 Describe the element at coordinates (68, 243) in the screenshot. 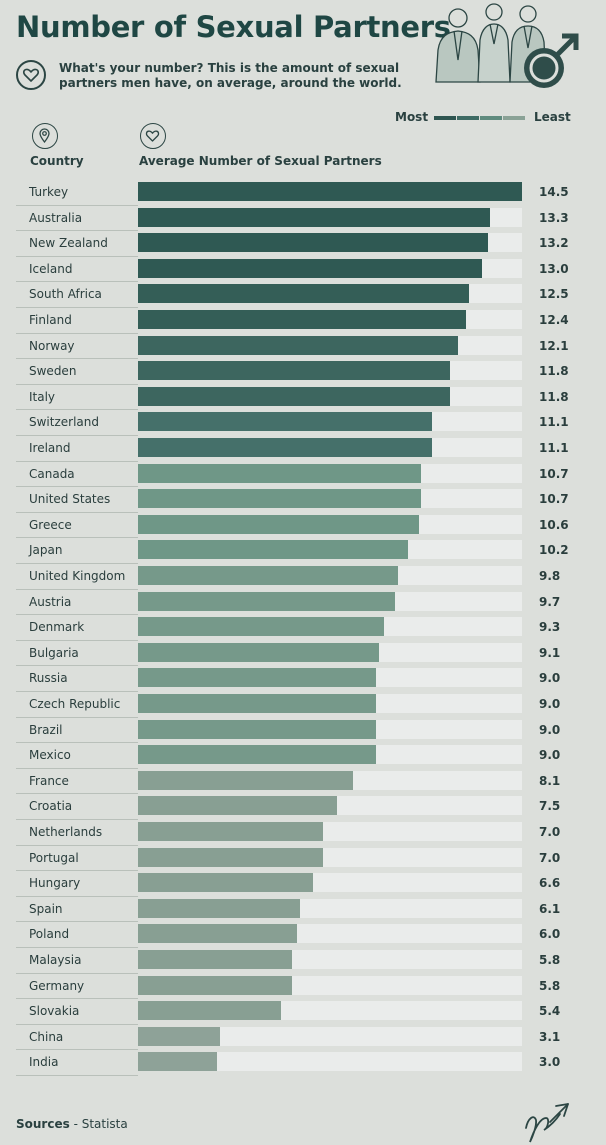

I see `category-label: New Zealand` at that location.